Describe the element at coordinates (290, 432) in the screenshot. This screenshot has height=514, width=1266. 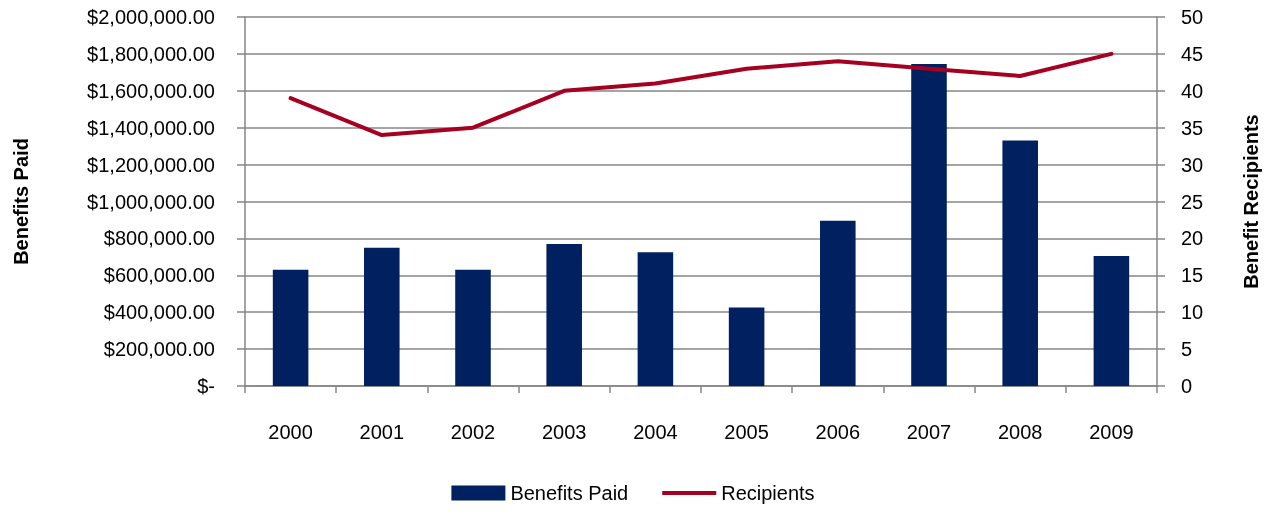
I see `x-tick-label: 2000` at that location.